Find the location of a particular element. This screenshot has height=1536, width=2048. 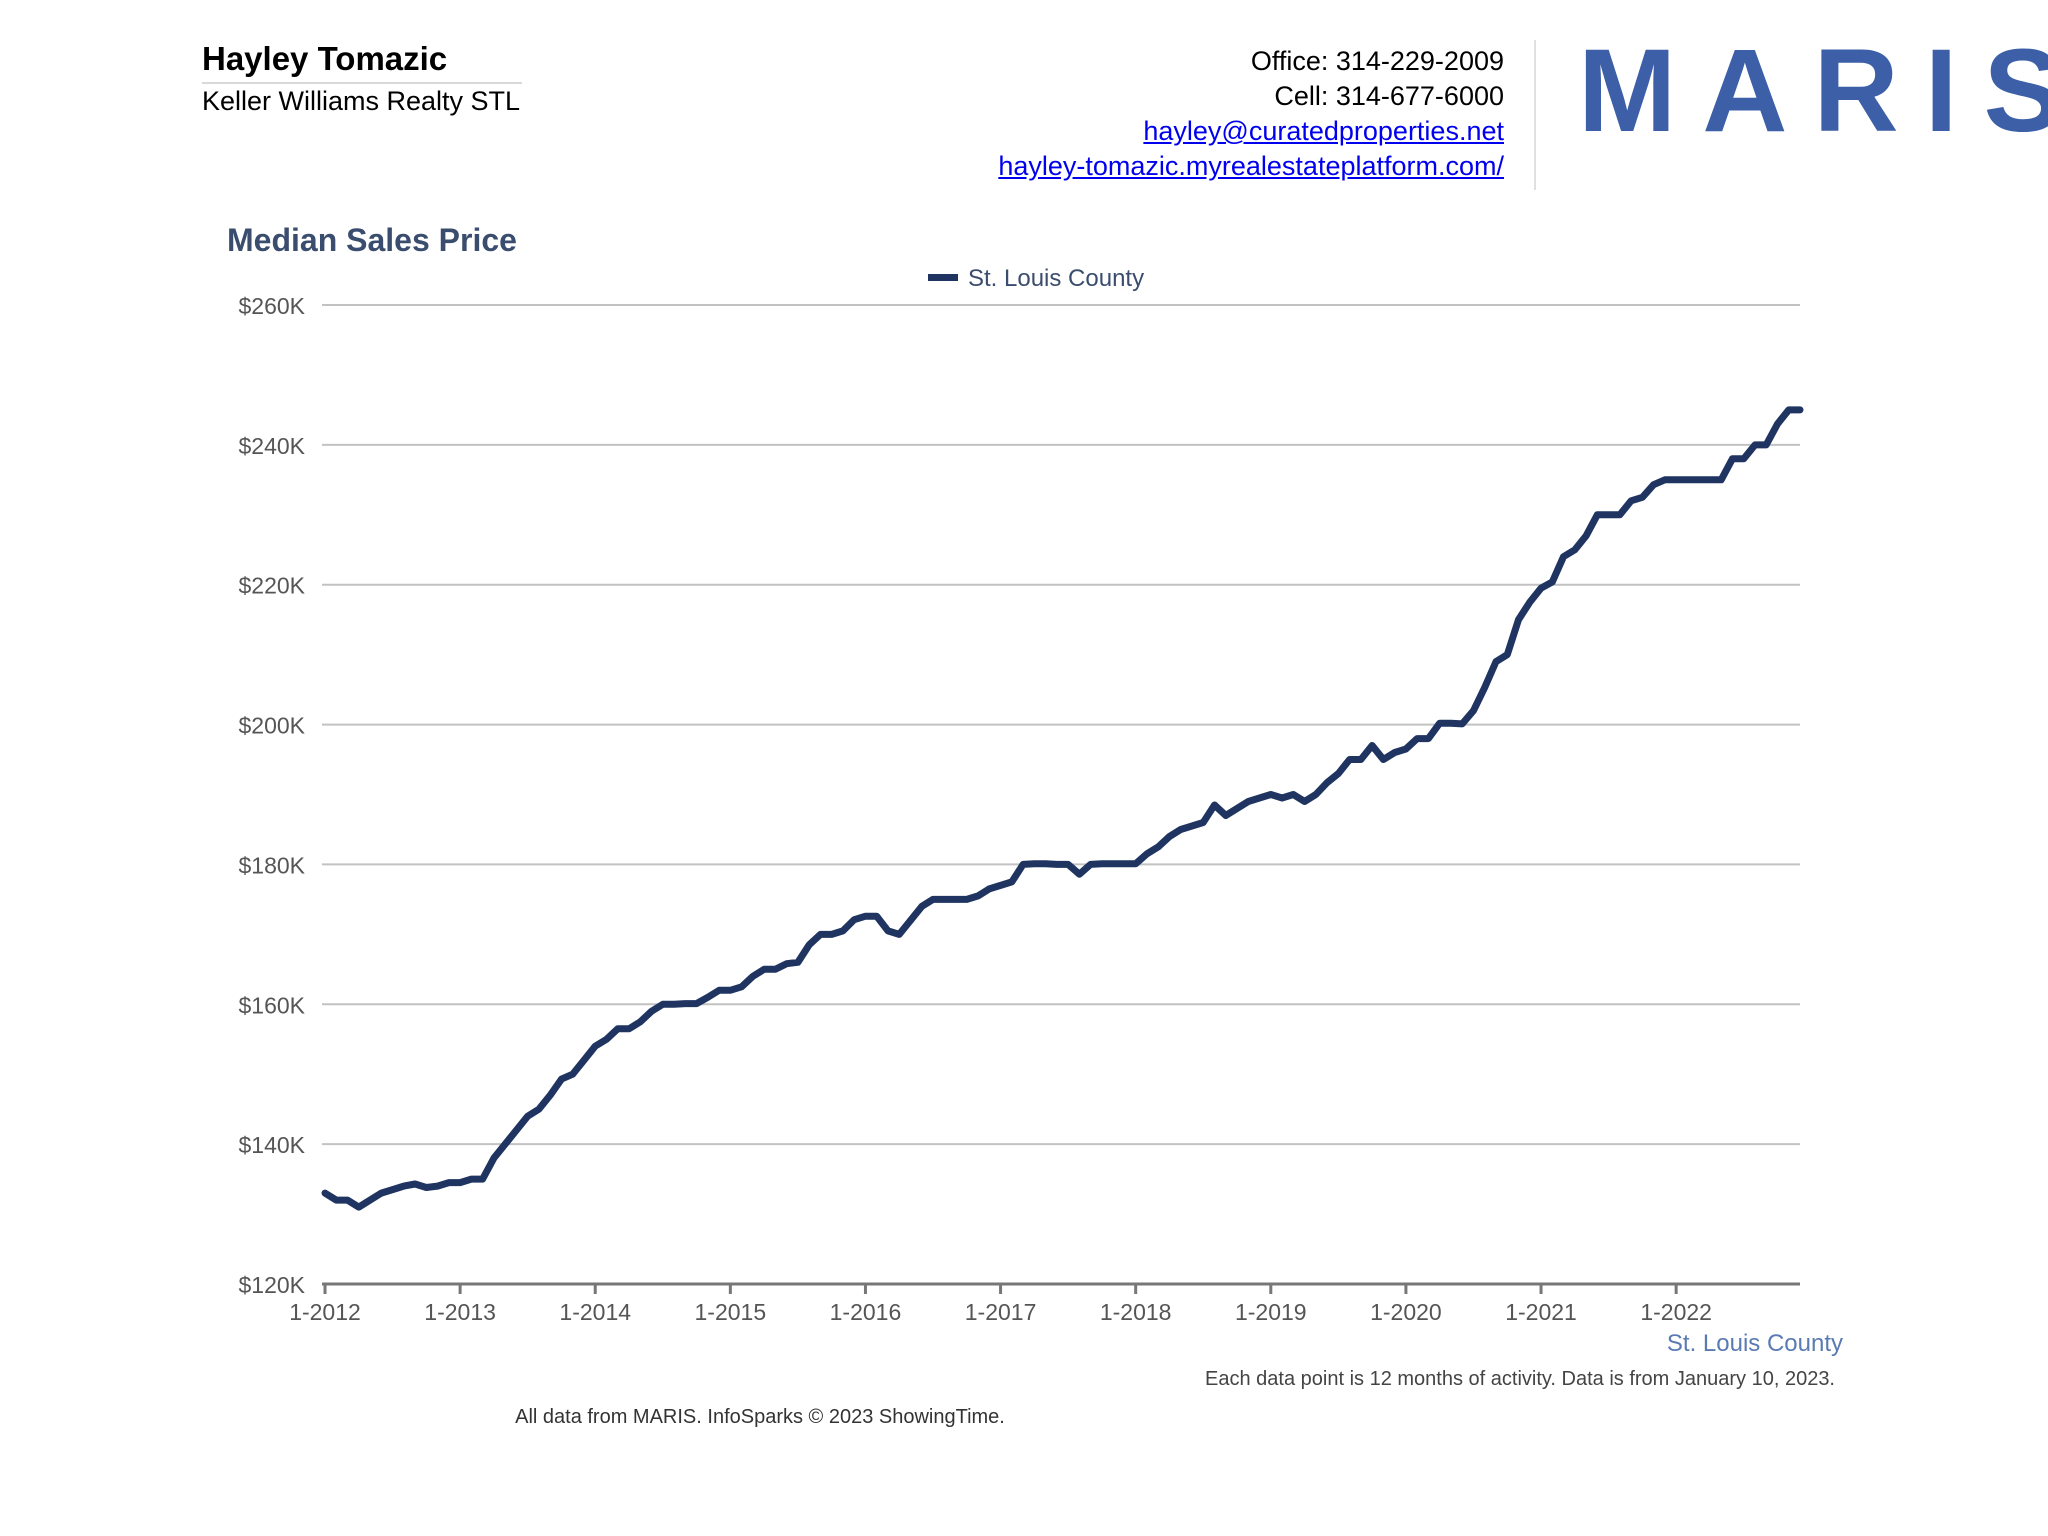

legend-swatch is located at coordinates (943, 277).